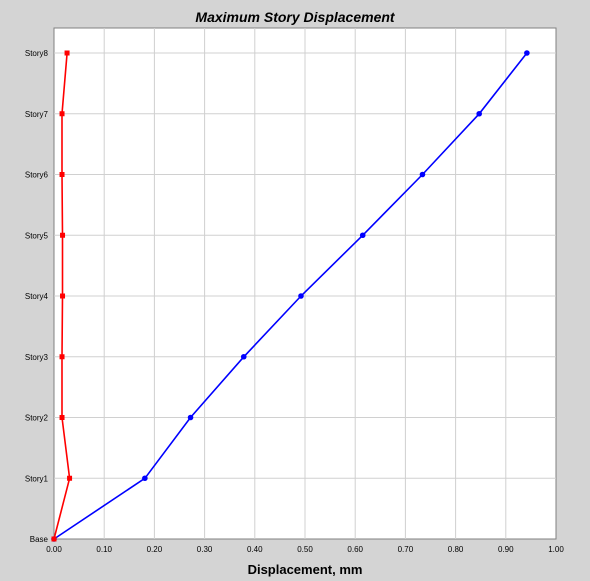 The width and height of the screenshot is (590, 581). What do you see at coordinates (37, 175) in the screenshot?
I see `y-tick-label: Story6` at bounding box center [37, 175].